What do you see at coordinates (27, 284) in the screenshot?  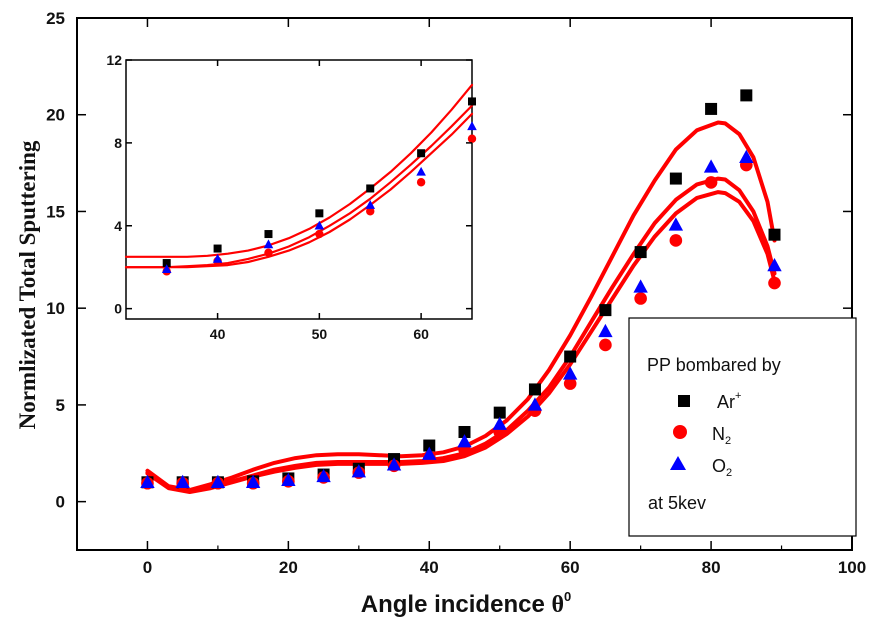 I see `y-axis-label: Normlizated Total Sputtering` at bounding box center [27, 284].